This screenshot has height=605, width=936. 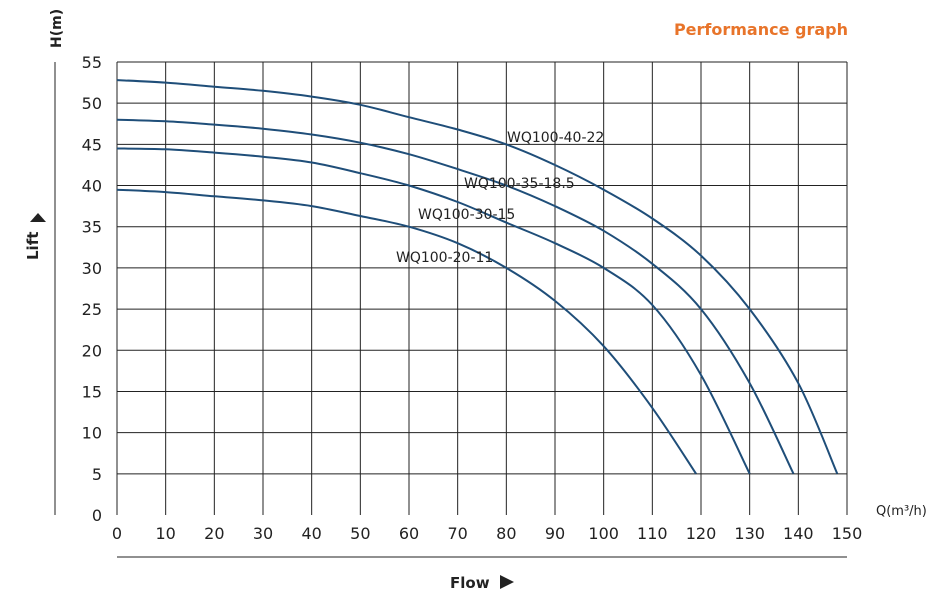 I want to click on y-tick-label: 25, so click(x=92, y=309).